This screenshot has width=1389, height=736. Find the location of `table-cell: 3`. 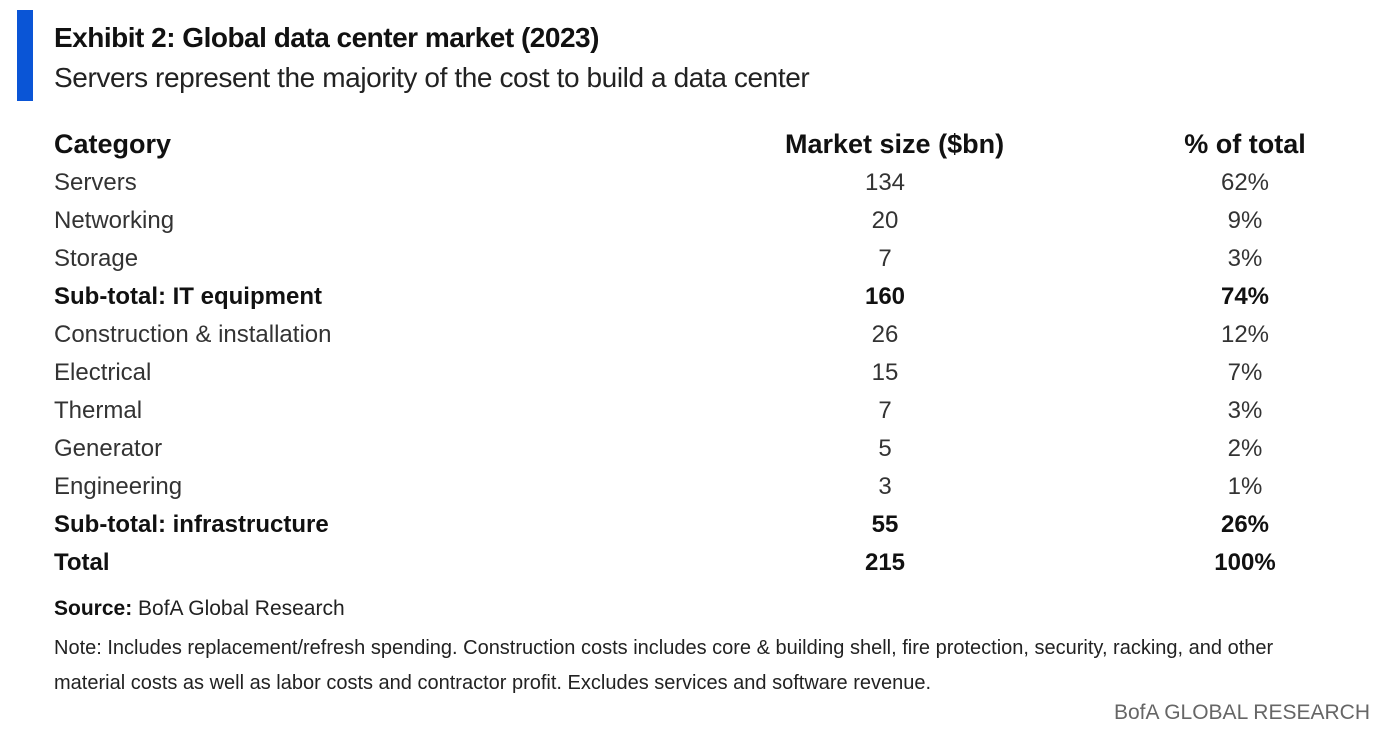

table-cell: 3 is located at coordinates (885, 486).